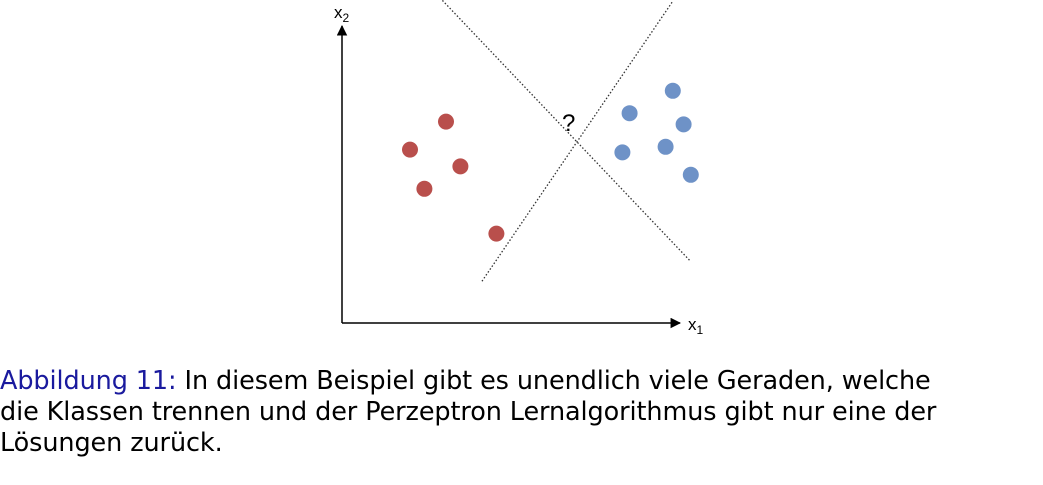  Describe the element at coordinates (111, 443) in the screenshot. I see `caption-line-3: Lösungen zurück.` at that location.